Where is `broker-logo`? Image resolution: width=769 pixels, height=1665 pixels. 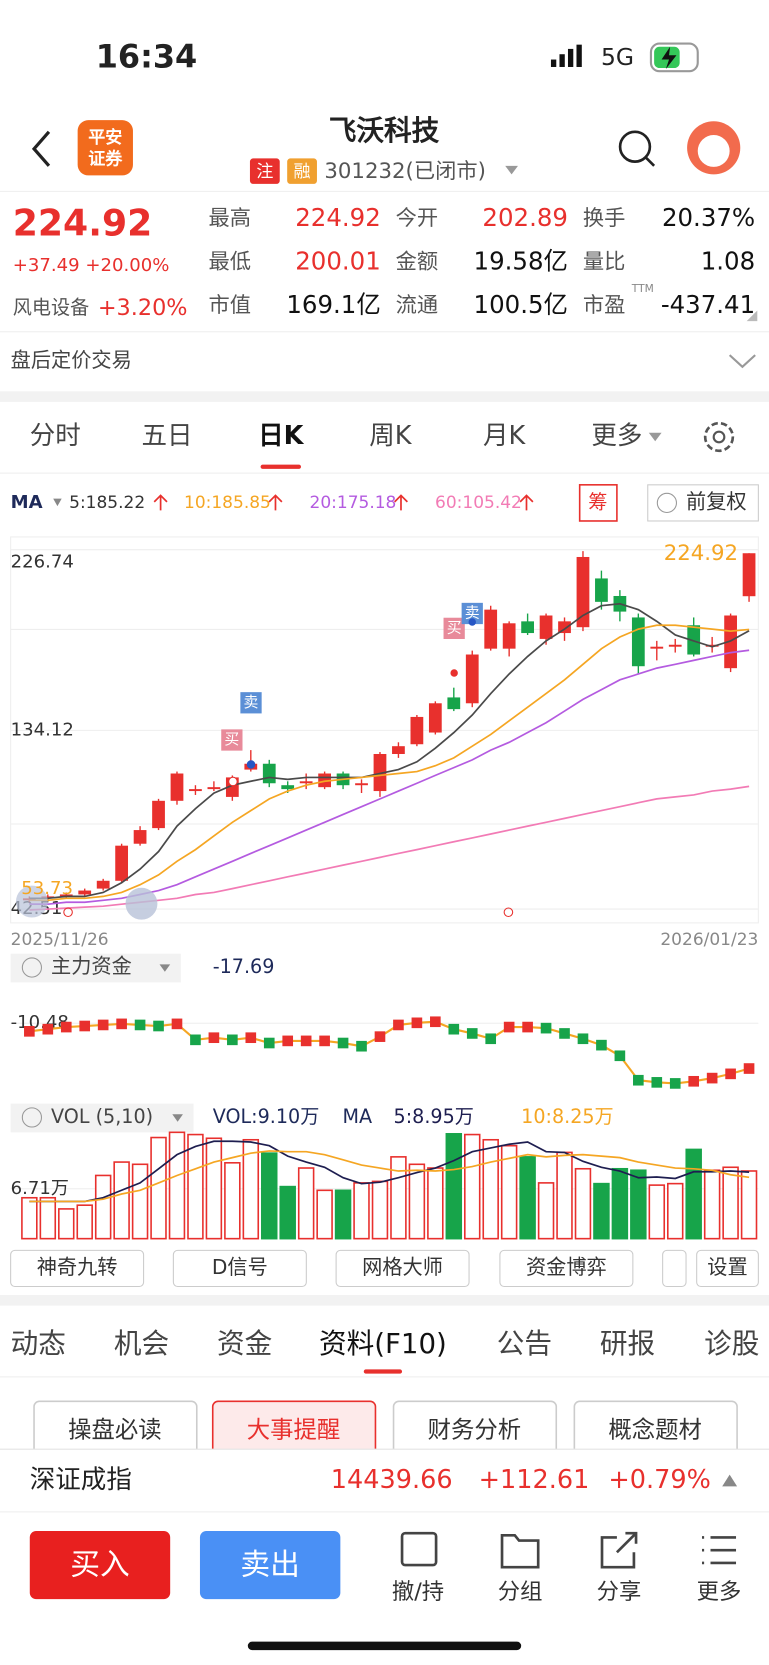 broker-logo is located at coordinates (105, 148).